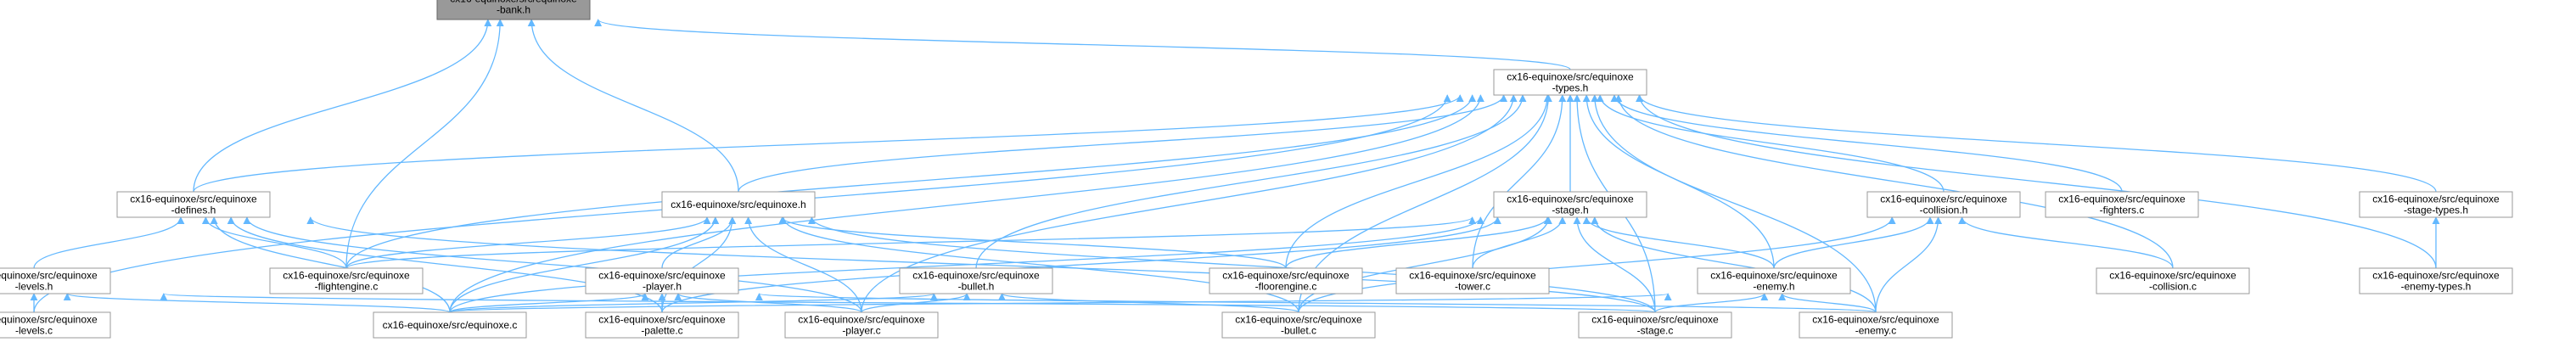  I want to click on node-bullet-c: cx16-equinoxe/src/equinoxe-bullet.c, so click(1298, 325).